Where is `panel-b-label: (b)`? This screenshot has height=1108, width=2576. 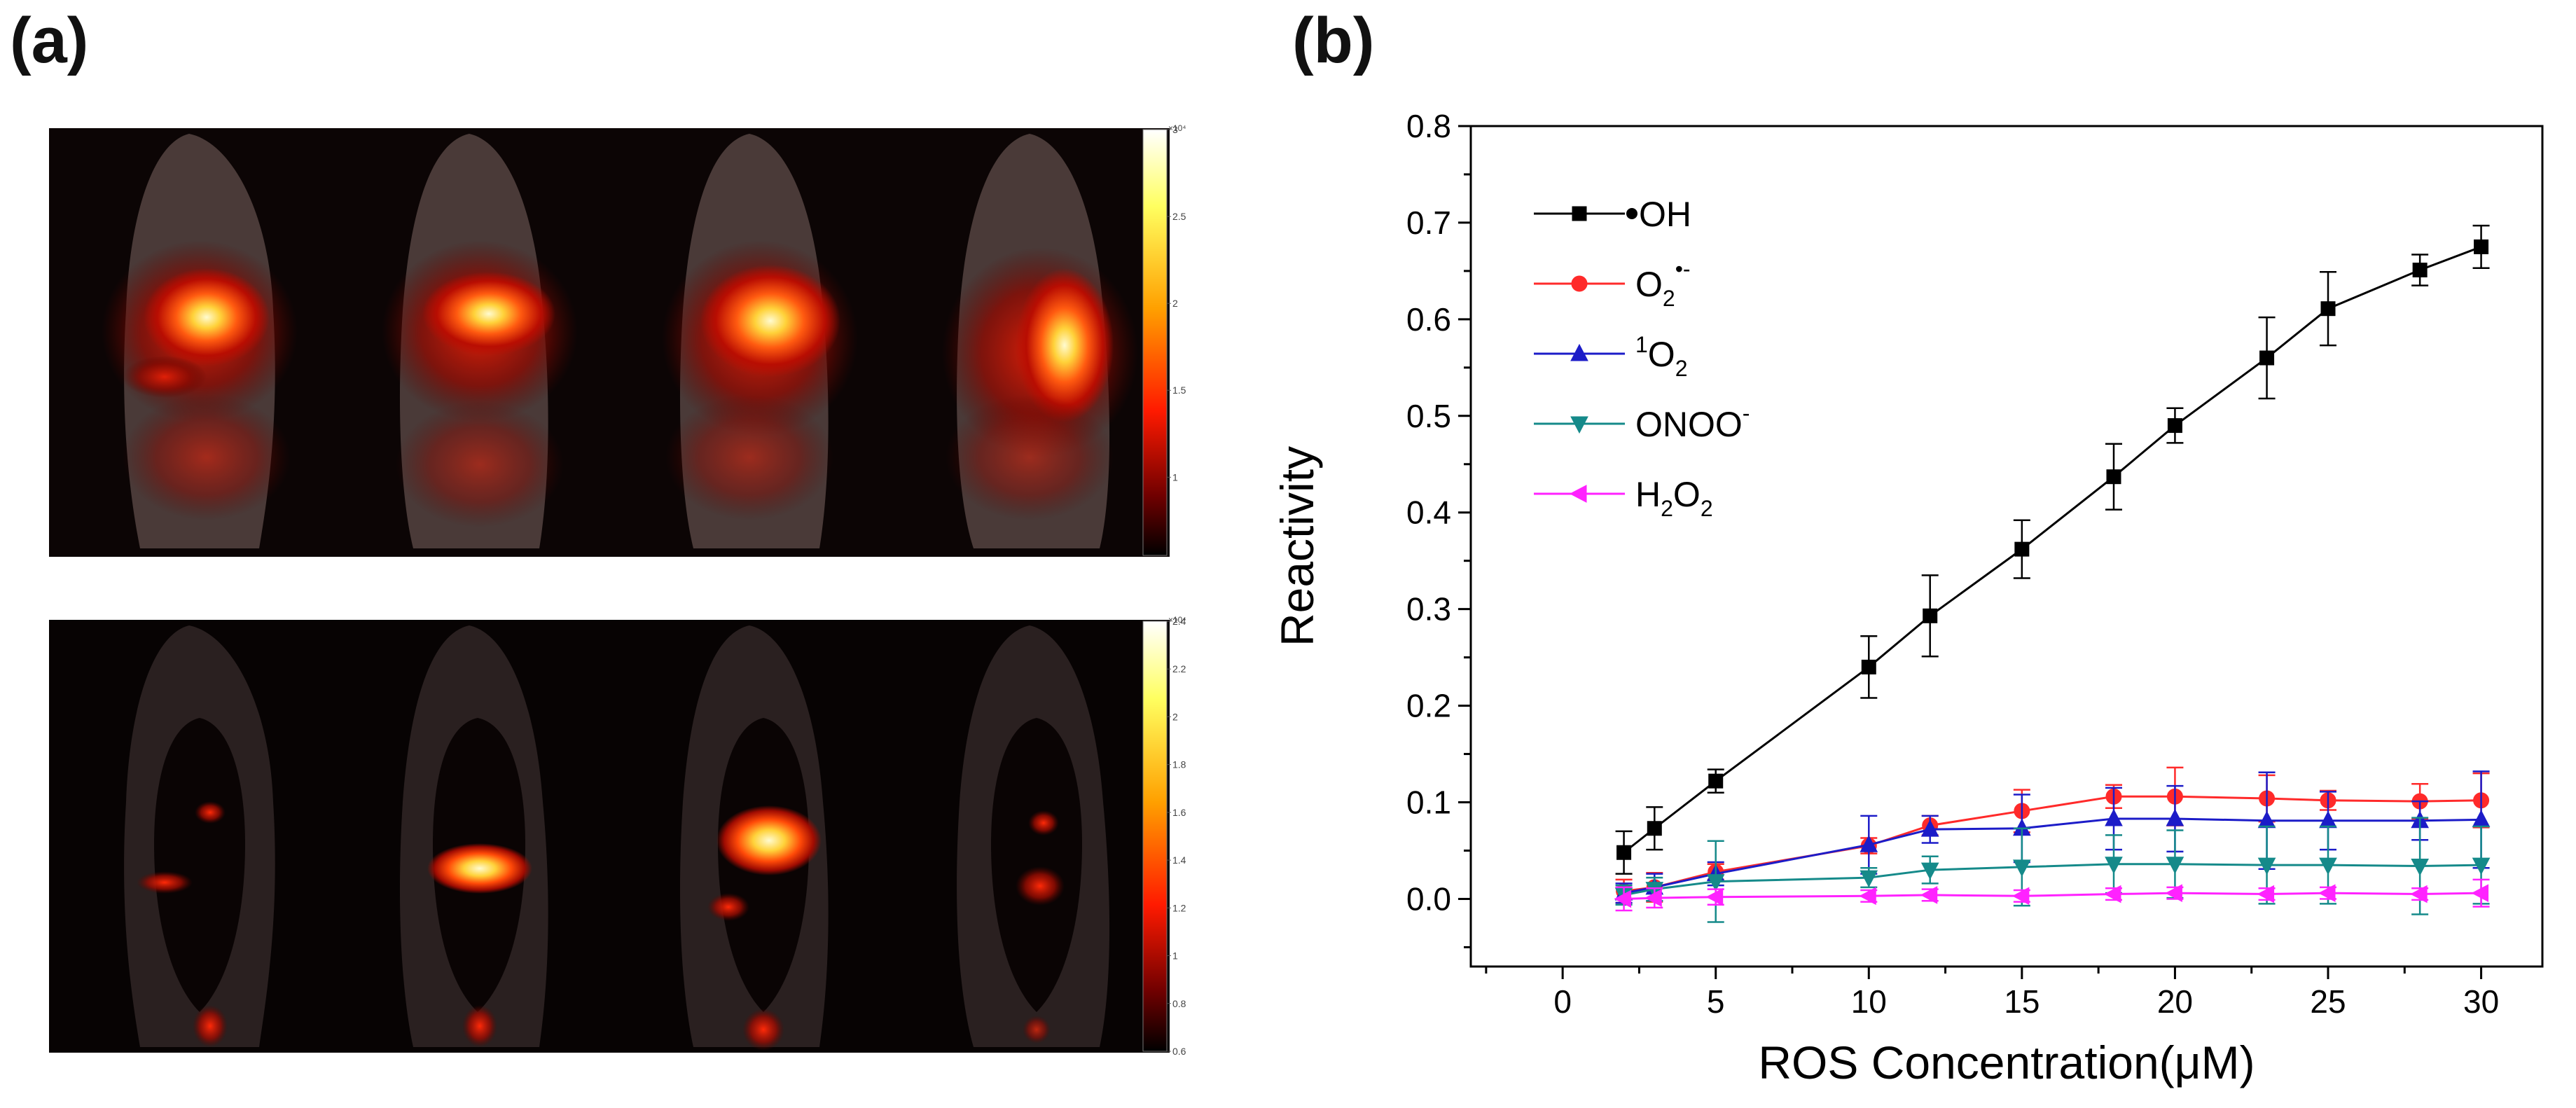
panel-b-label: (b) is located at coordinates (1333, 40).